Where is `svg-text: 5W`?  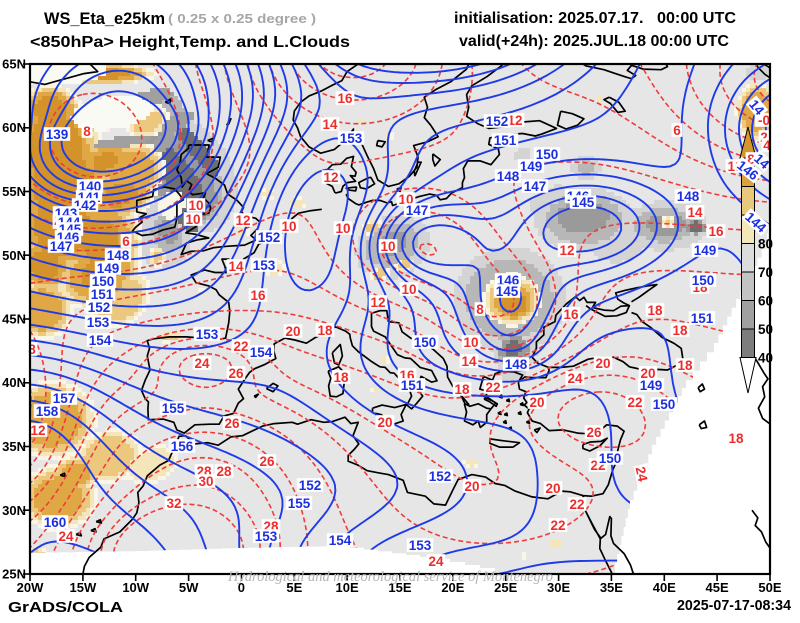
svg-text: 5W is located at coordinates (189, 587).